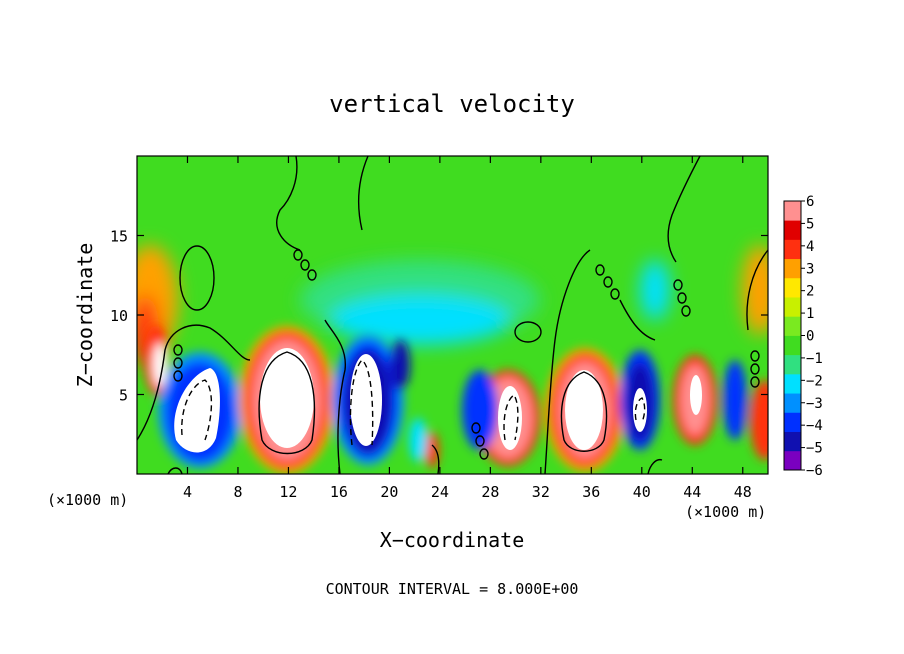 This screenshot has height=654, width=904. I want to click on upper-field-shading, so click(452, 305).